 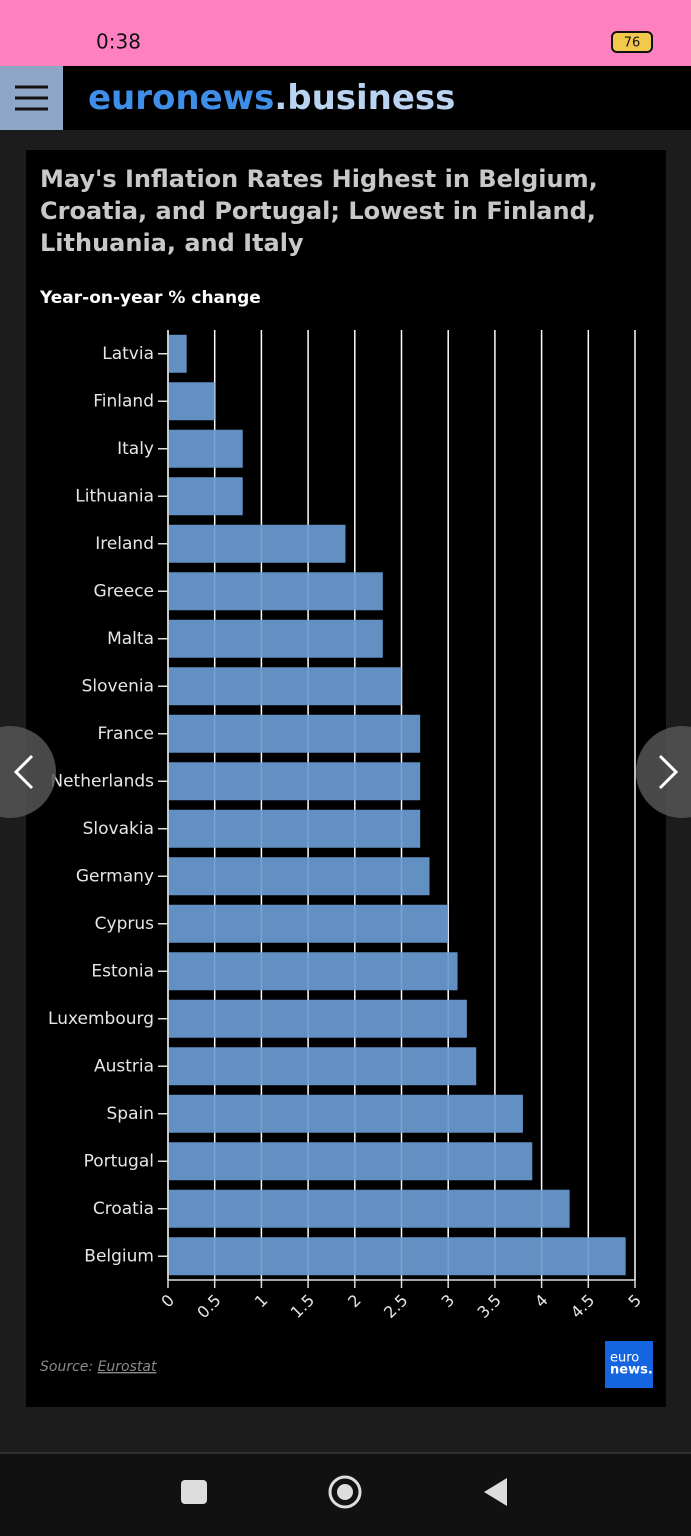 What do you see at coordinates (364, 98) in the screenshot?
I see `brand-business: .business` at bounding box center [364, 98].